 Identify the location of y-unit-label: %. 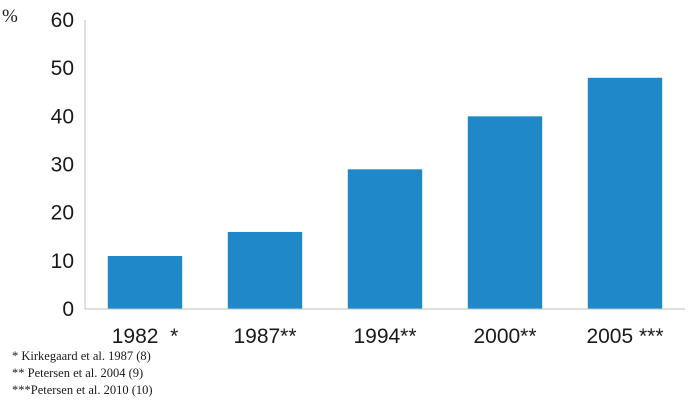
(10, 16).